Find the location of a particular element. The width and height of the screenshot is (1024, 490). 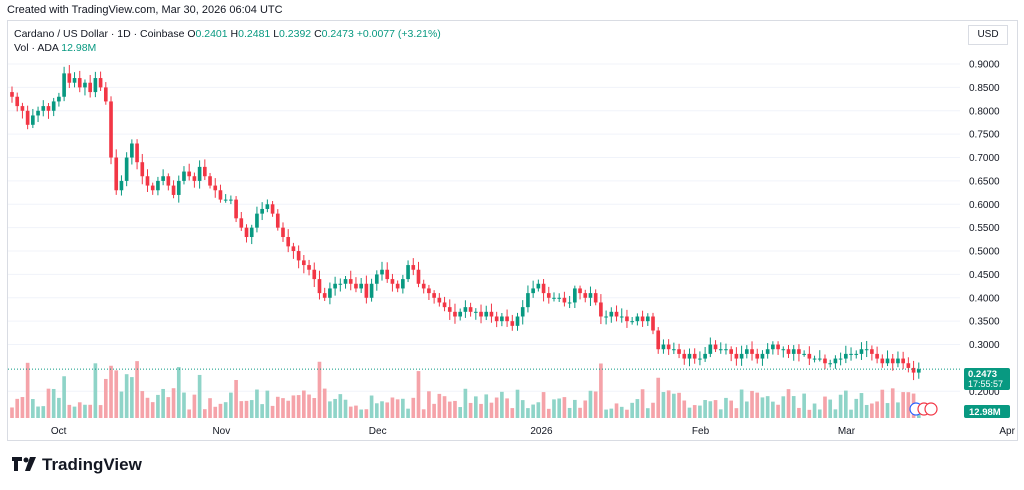

open-label: O is located at coordinates (191, 34).